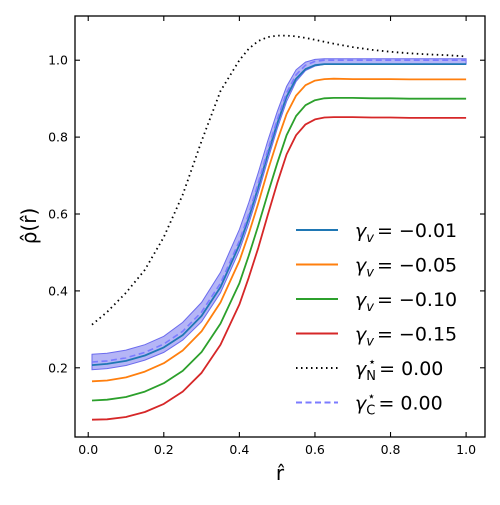 This screenshot has width=500, height=505. Describe the element at coordinates (164, 449) in the screenshot. I see `x-tick-label: 0.2` at that location.